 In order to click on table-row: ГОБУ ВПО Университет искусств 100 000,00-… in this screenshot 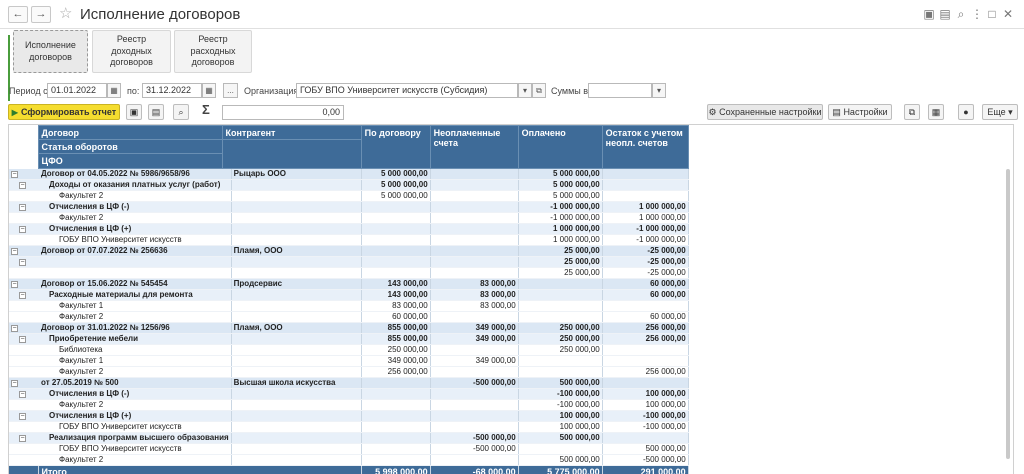, I will do `click(349, 427)`.